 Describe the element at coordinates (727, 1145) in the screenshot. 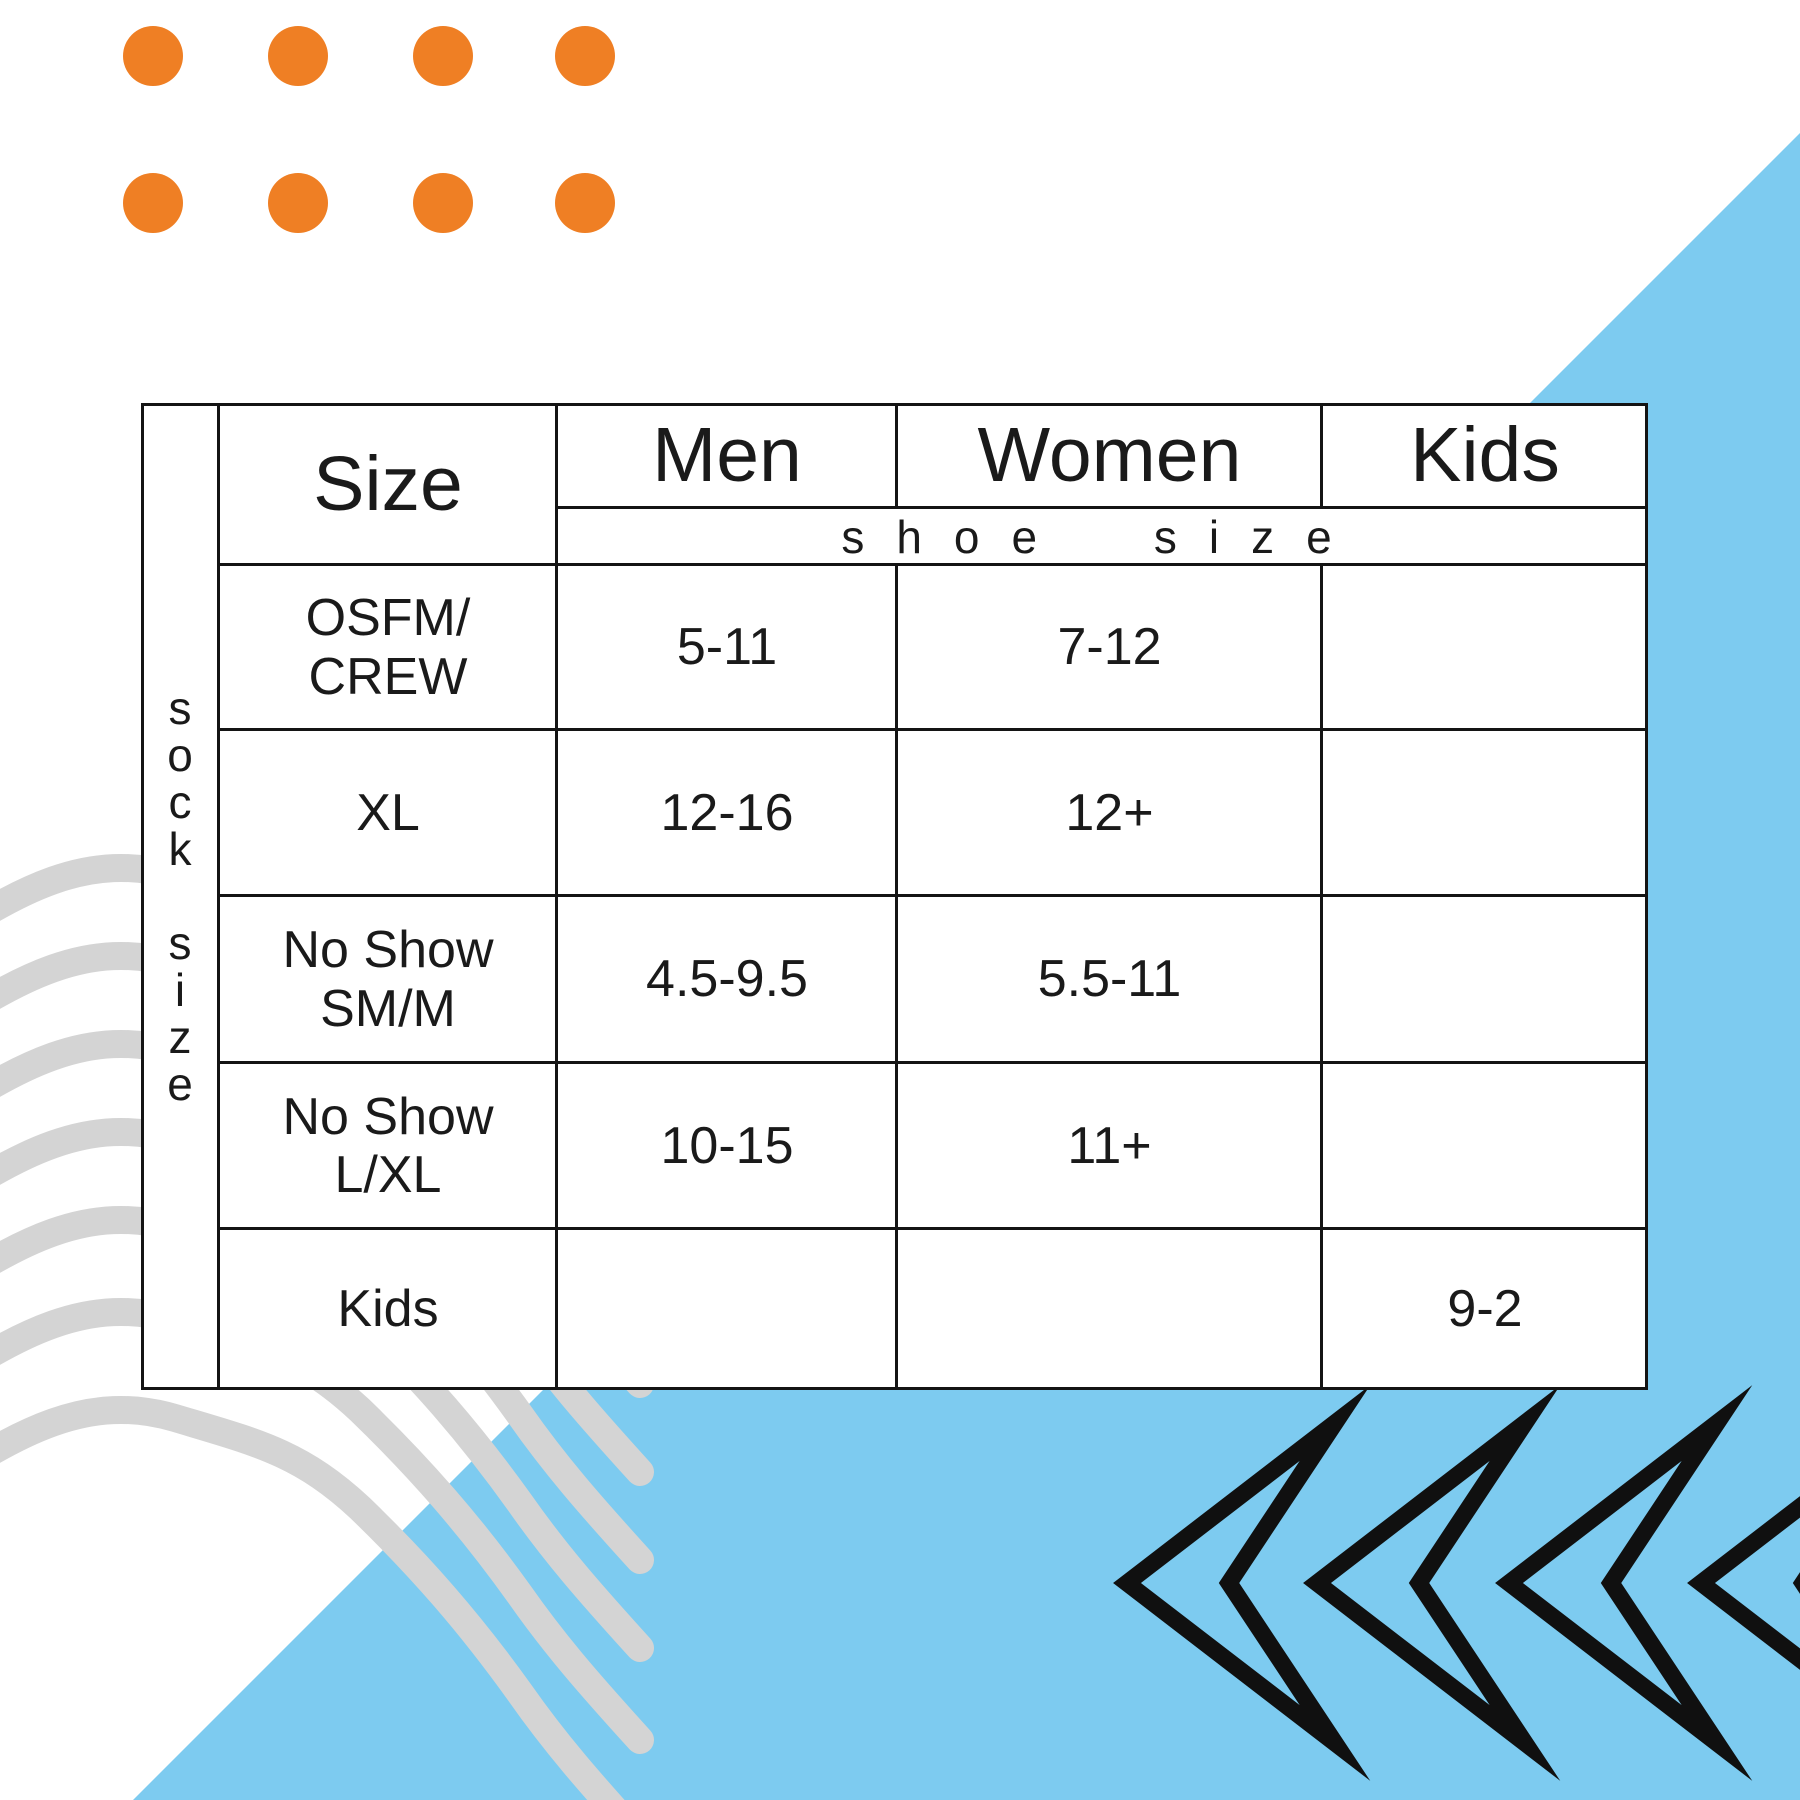

I see `cell-men-3: 10-15` at that location.